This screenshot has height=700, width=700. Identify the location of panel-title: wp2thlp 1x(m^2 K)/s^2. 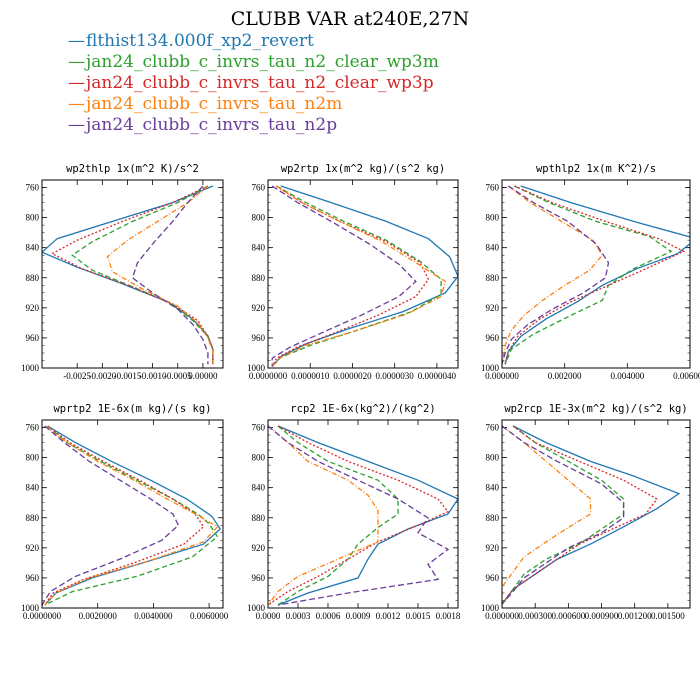
(132, 169).